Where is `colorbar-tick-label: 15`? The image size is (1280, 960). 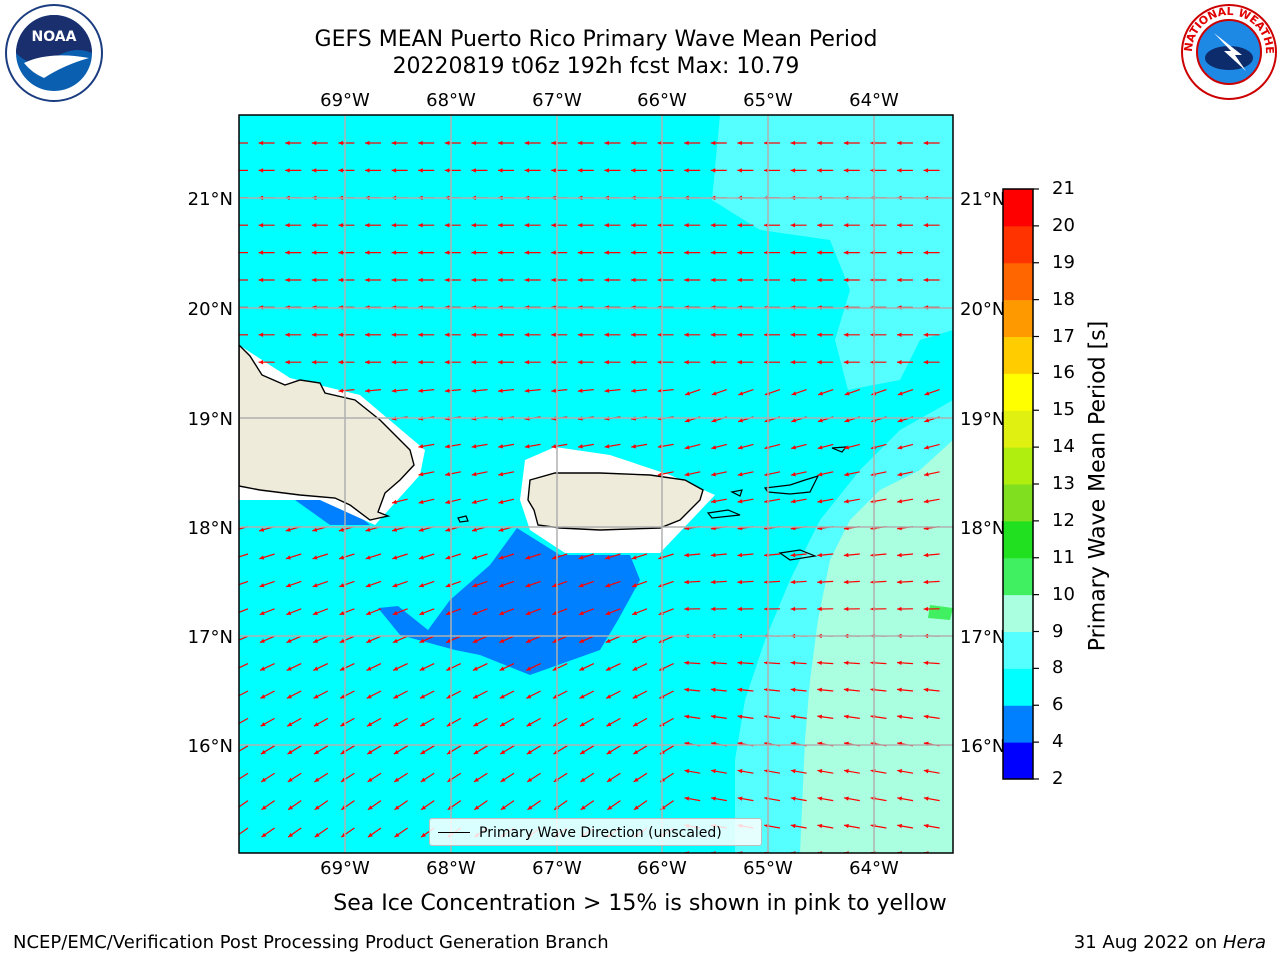 colorbar-tick-label: 15 is located at coordinates (1063, 410).